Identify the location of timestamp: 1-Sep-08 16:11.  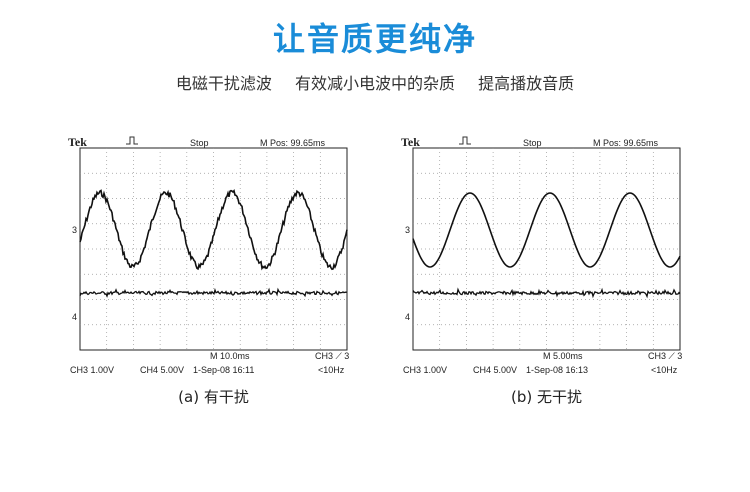
(223, 370).